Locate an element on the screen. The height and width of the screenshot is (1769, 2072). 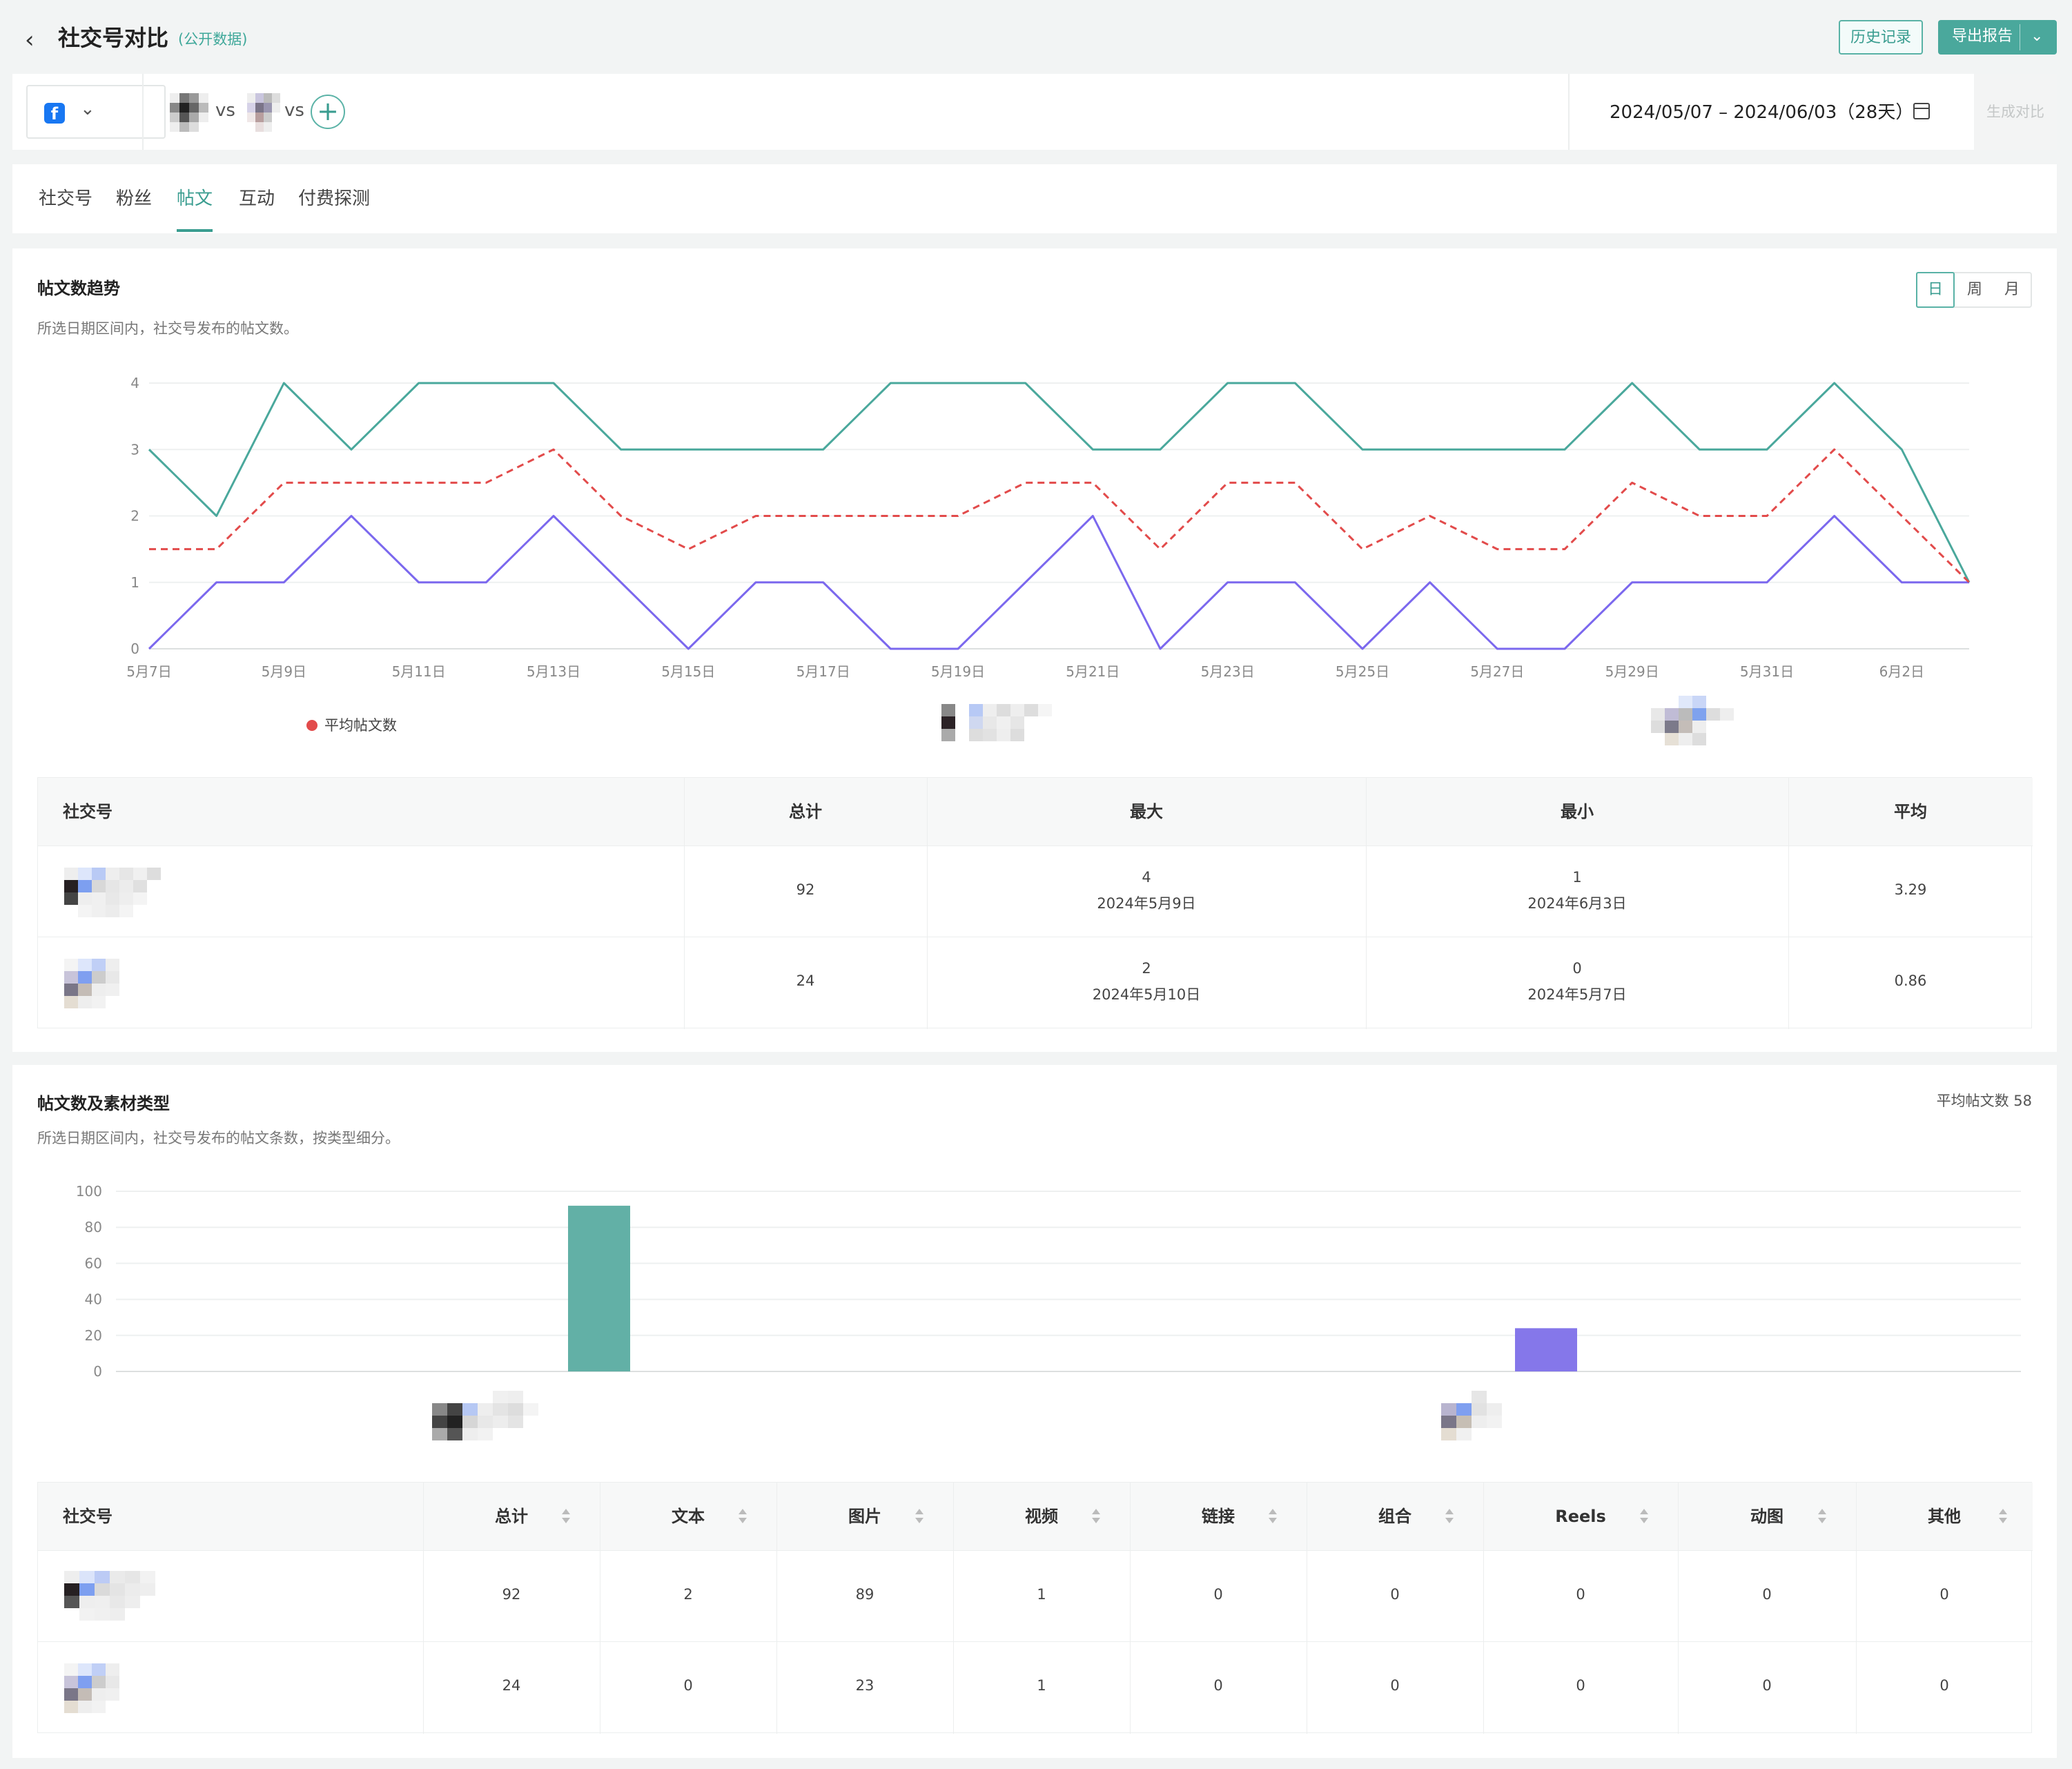
types-row1-total: 92 is located at coordinates (511, 1595).